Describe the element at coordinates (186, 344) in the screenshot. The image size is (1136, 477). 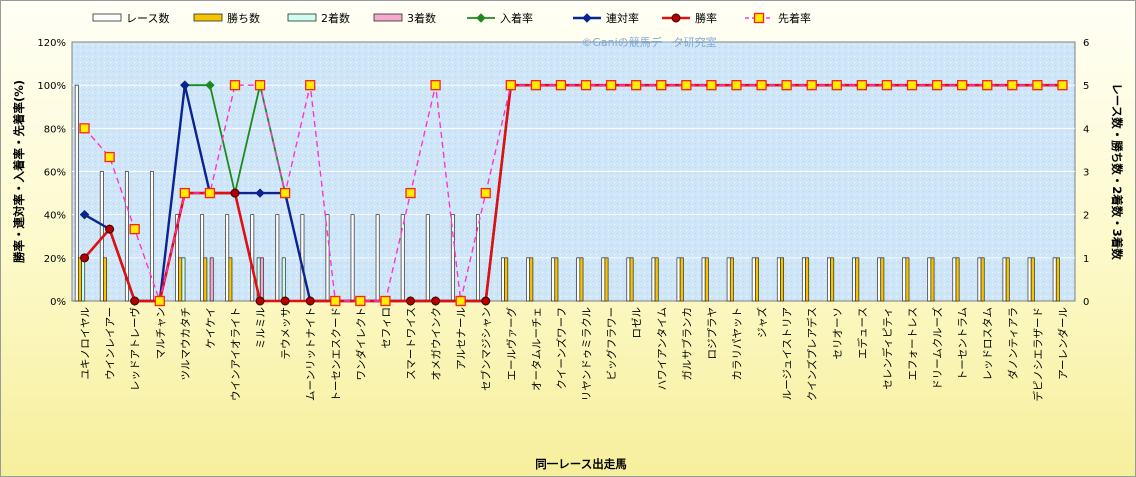
I see `category-label: ツルマウカタチ` at that location.